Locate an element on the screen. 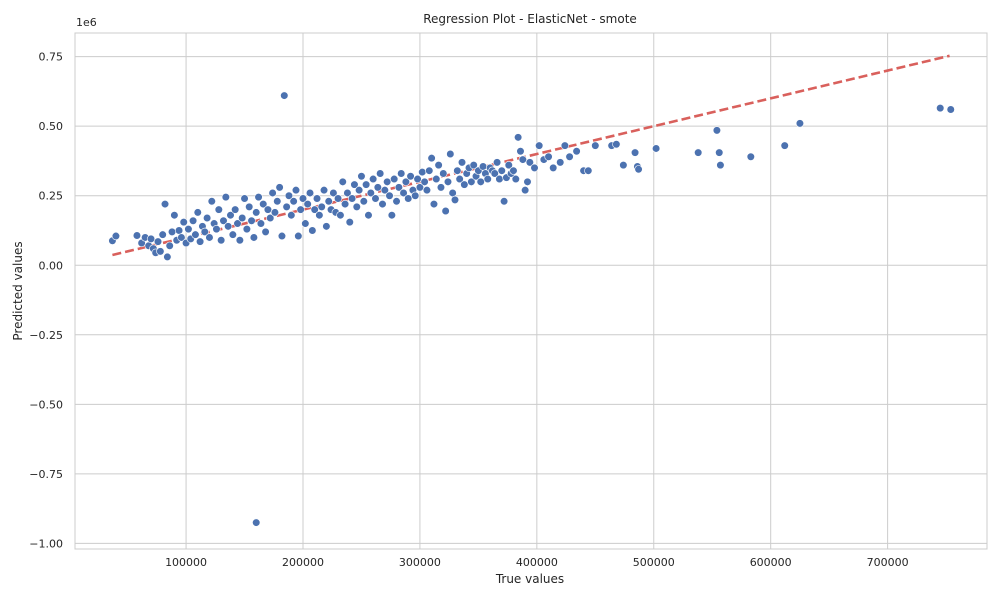 This screenshot has height=600, width=1000. y-tick-label: 0.50 is located at coordinates (51, 126).